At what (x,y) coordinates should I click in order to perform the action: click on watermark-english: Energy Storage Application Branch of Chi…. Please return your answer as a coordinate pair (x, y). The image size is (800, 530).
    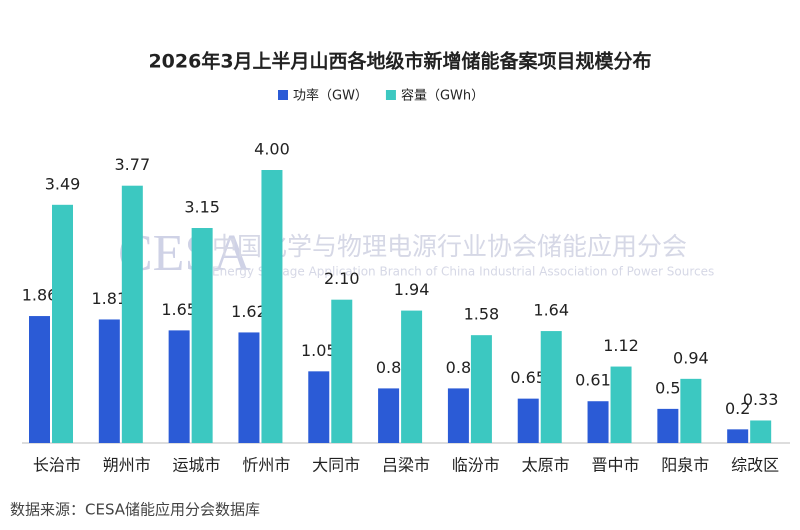
    Looking at the image, I should click on (463, 272).